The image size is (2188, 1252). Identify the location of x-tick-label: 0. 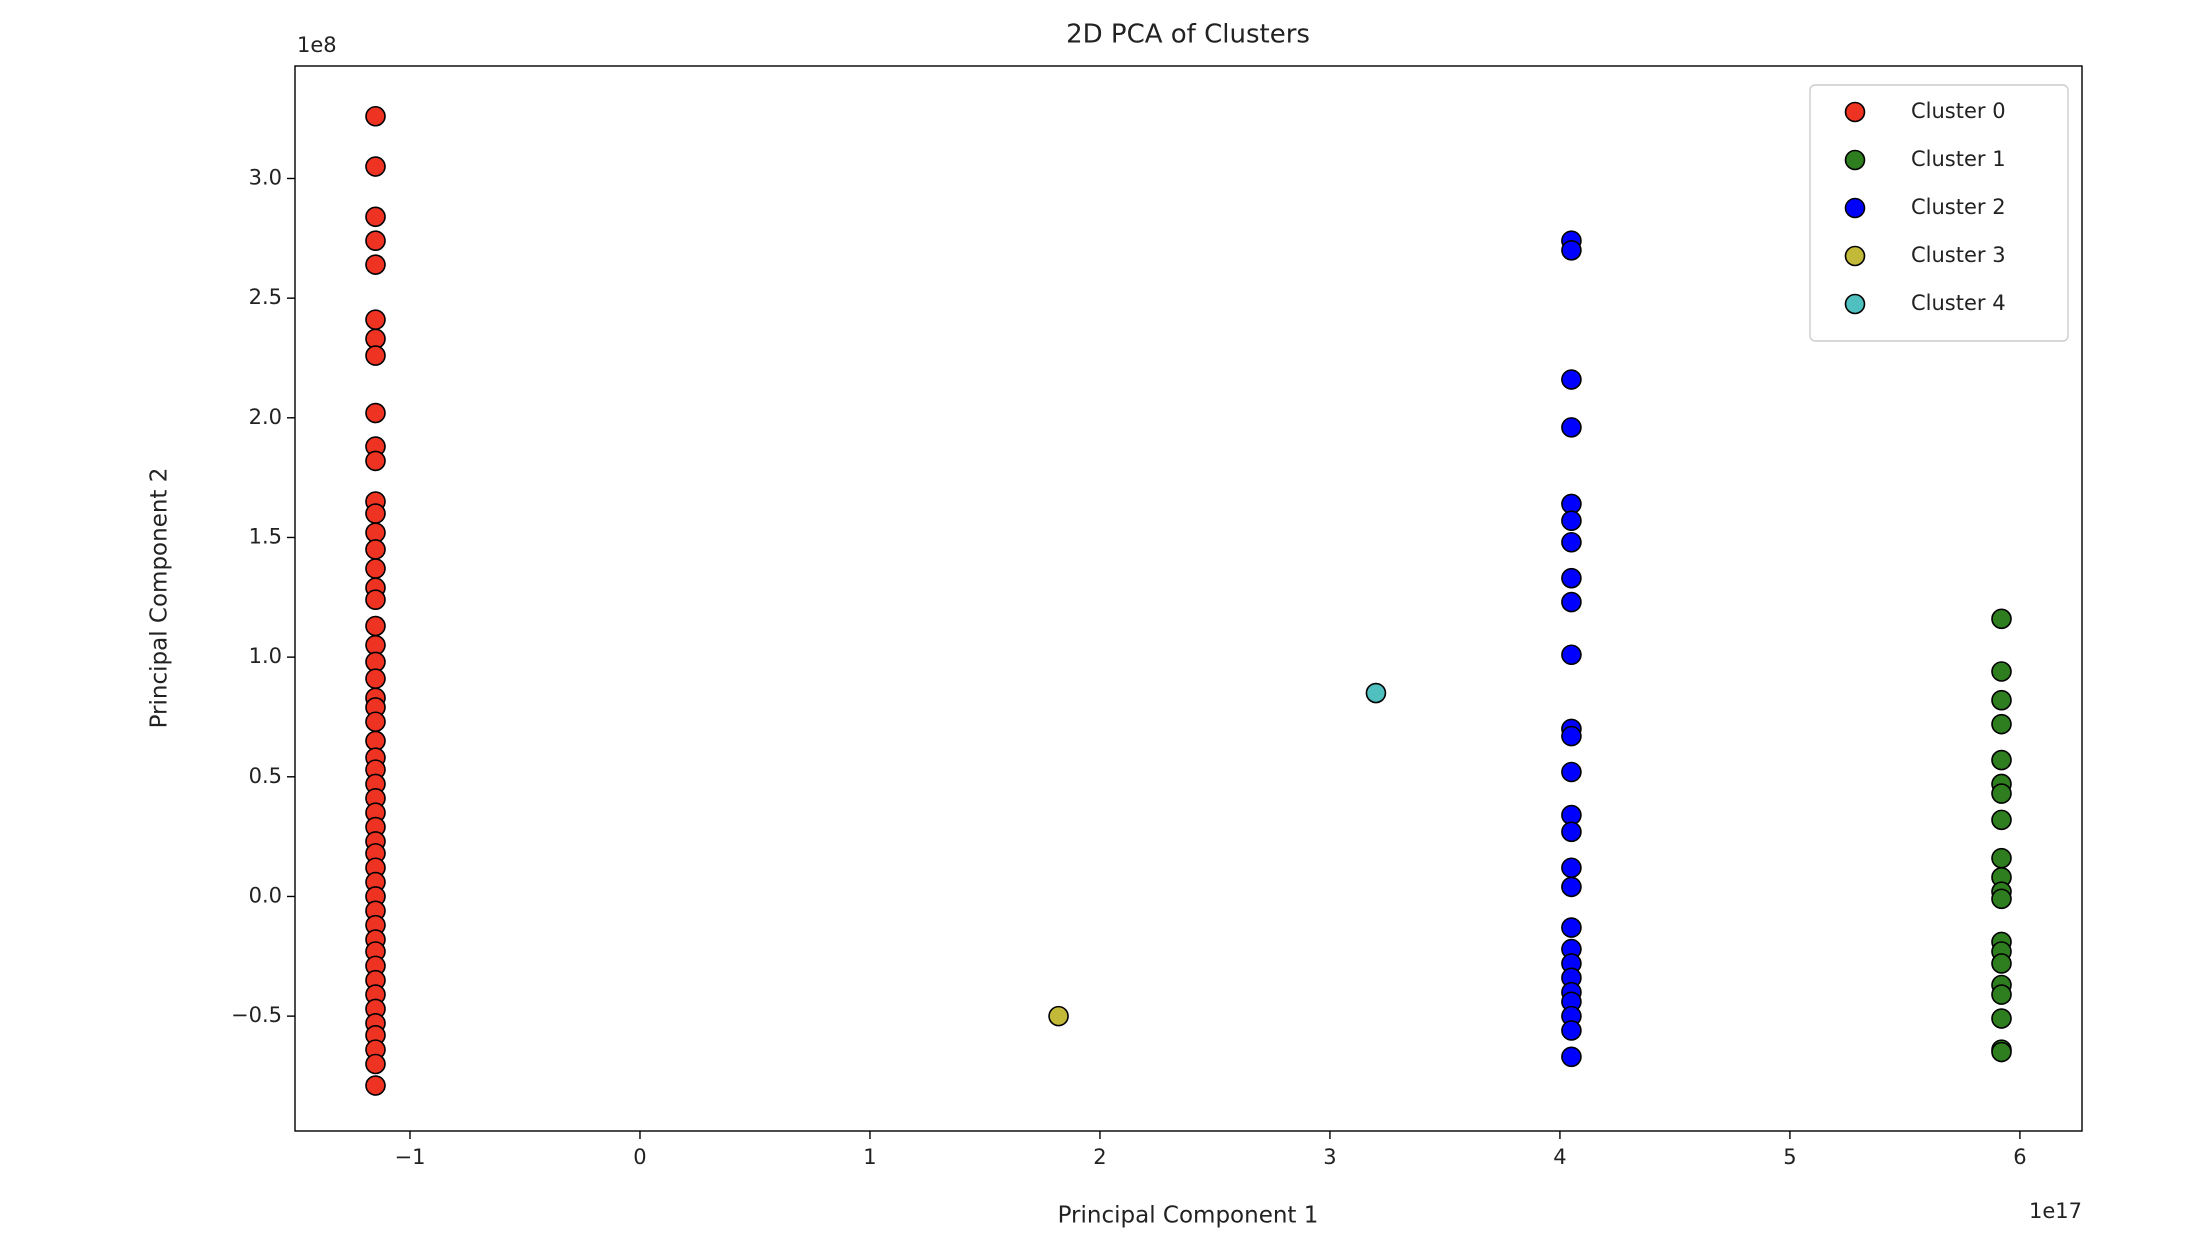
(639, 1157).